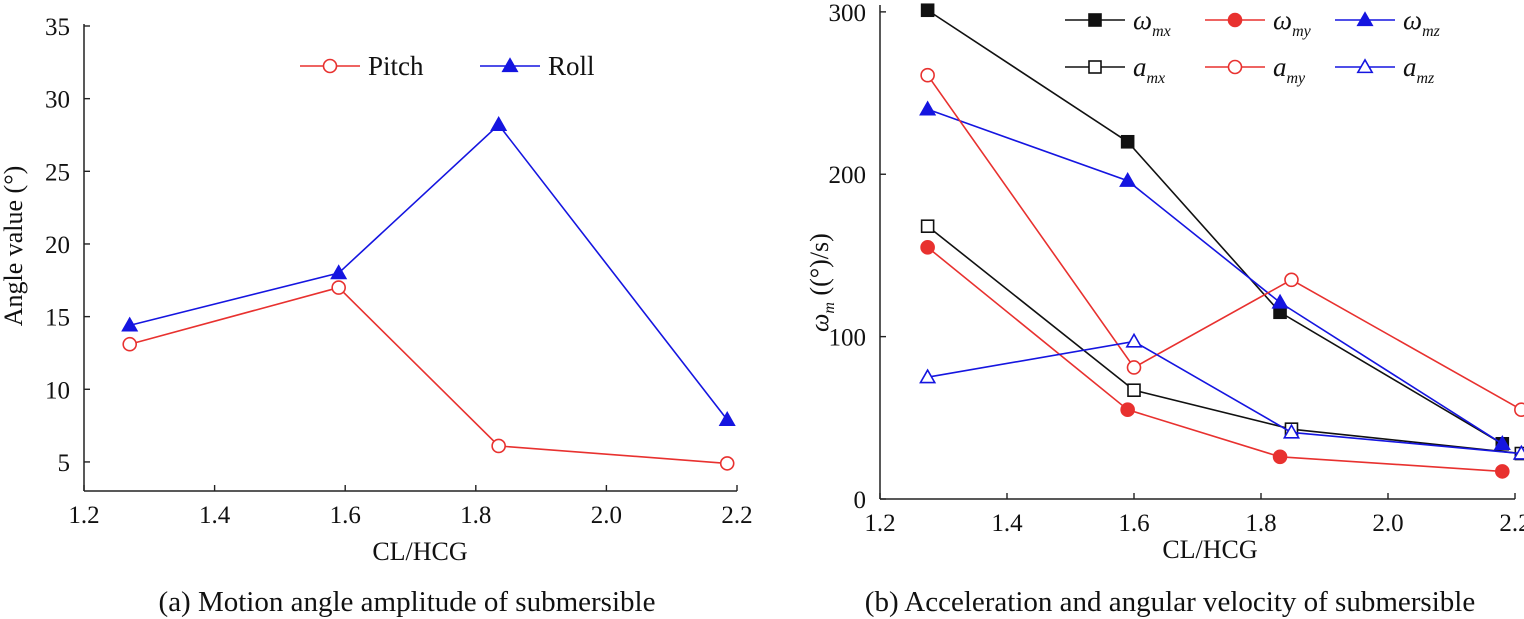  What do you see at coordinates (1426, 78) in the screenshot?
I see `legend-subscript: mz` at bounding box center [1426, 78].